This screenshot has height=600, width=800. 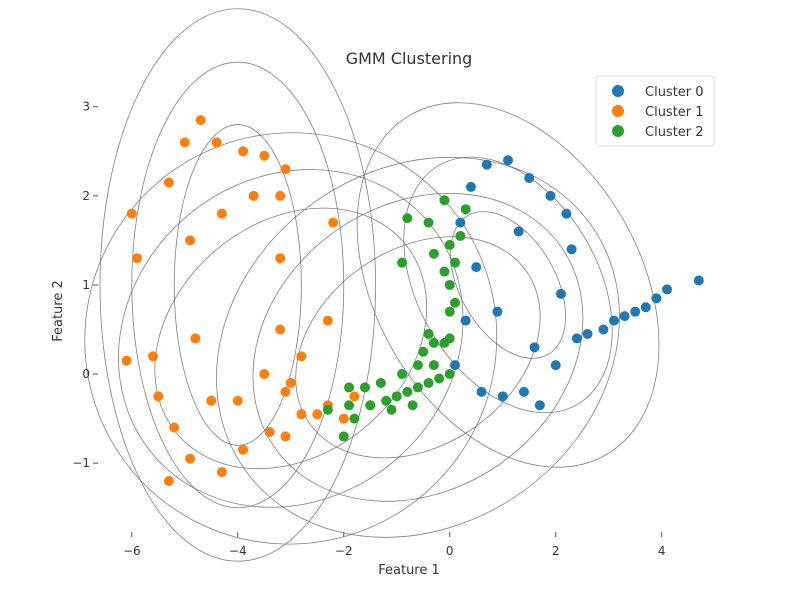 I want to click on legend-label-cluster-2: Cluster 2, so click(x=674, y=132).